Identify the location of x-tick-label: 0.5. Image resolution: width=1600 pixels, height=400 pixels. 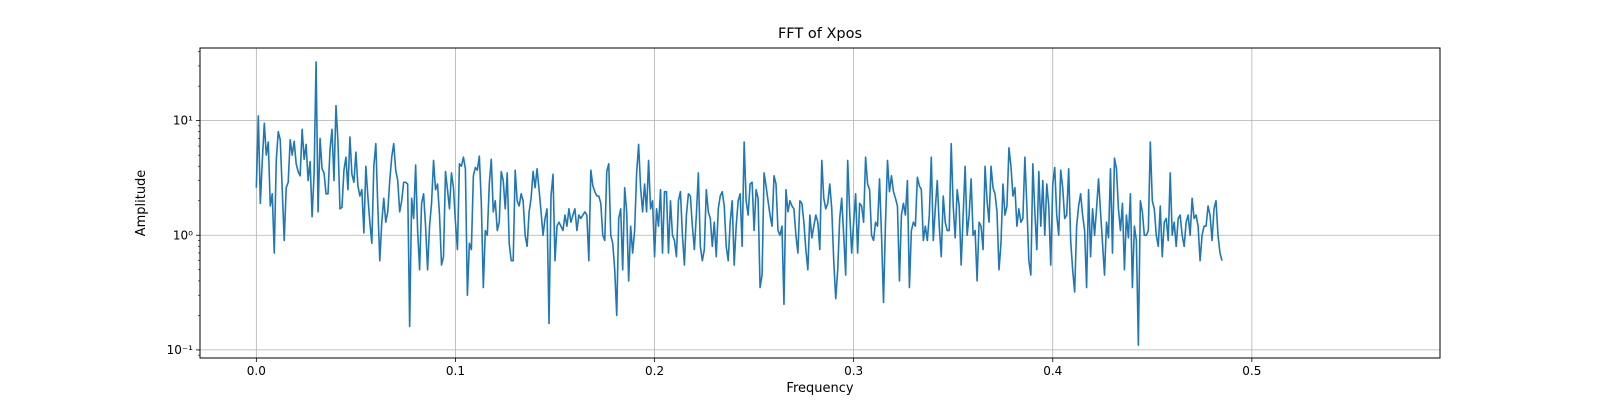
(1251, 371).